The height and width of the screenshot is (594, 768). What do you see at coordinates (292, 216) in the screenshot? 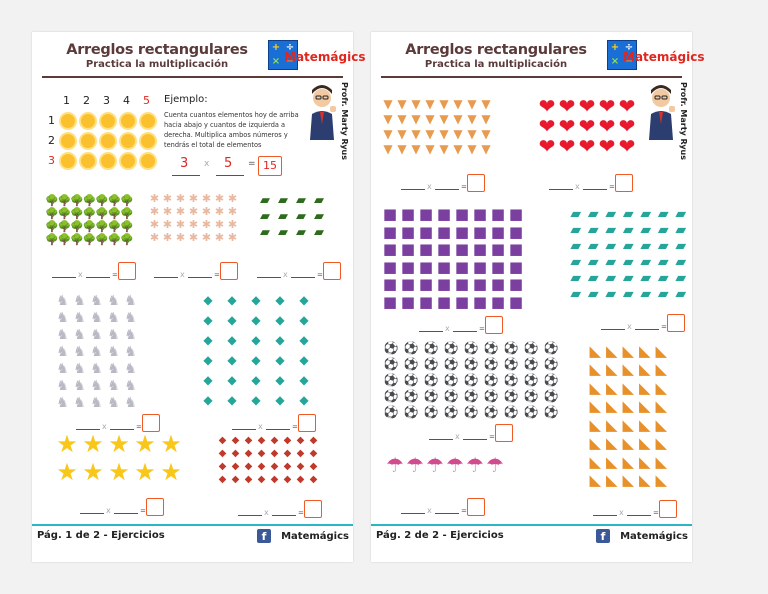
I see `car-array: ▰ ▰ ▰ ▰ ▰ ▰ ▰ ▰ ▰ ▰ ▰ ▰` at bounding box center [292, 216].